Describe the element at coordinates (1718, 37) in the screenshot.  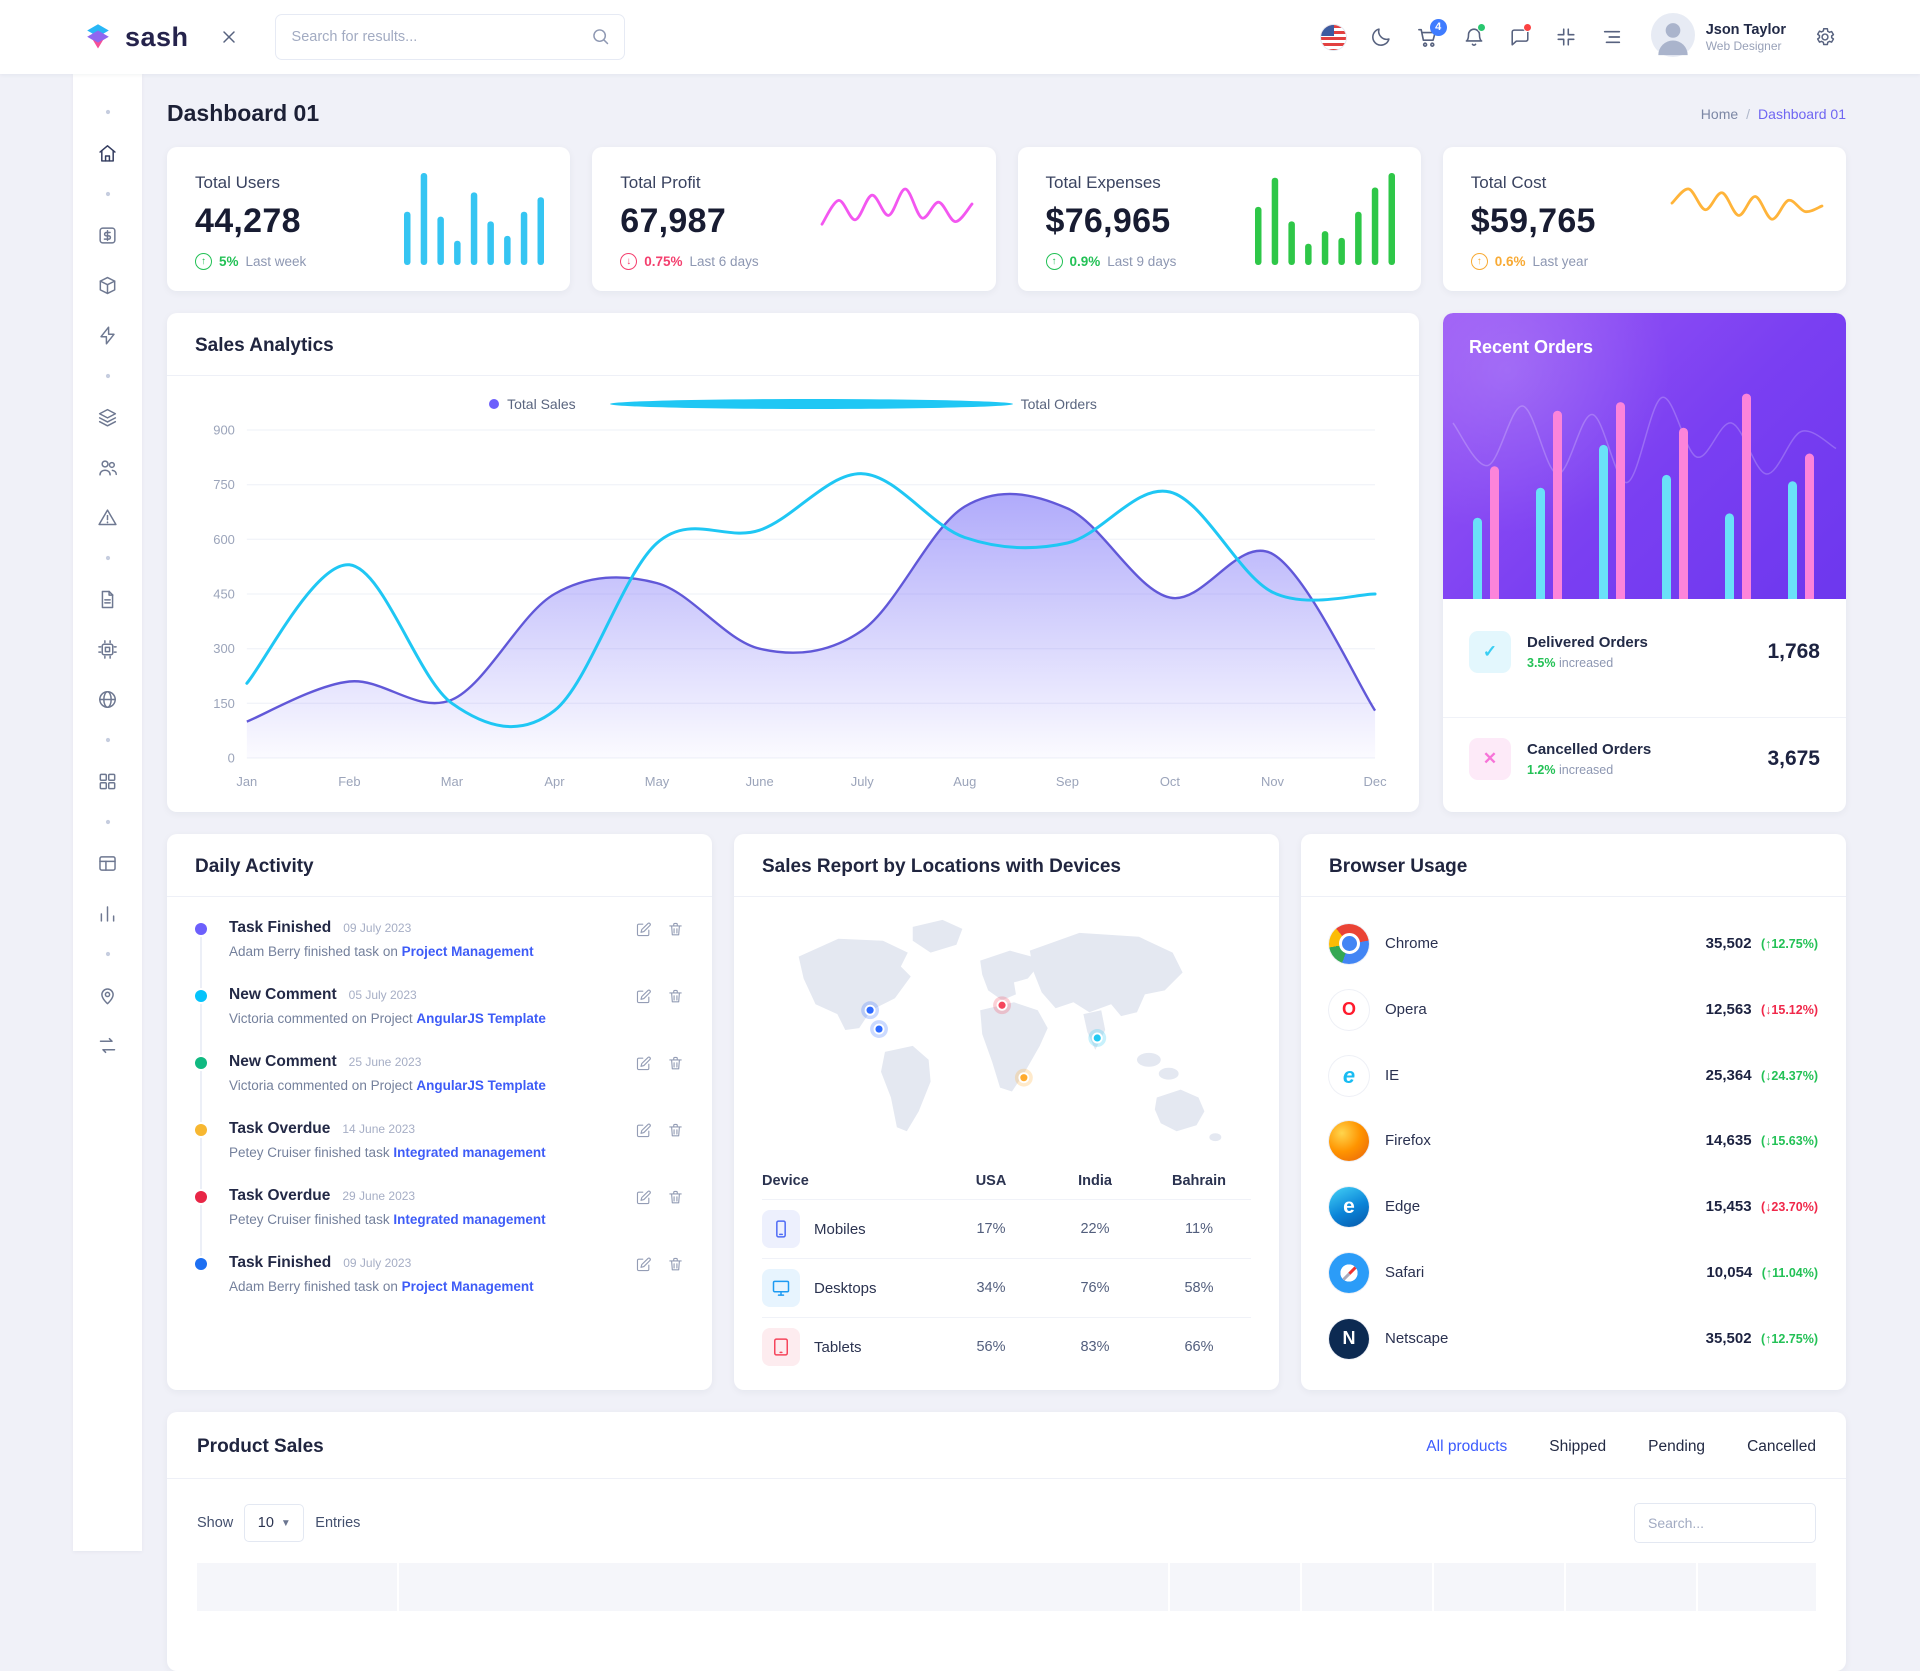
I see `user-menu: Json Taylor Web Designer` at that location.